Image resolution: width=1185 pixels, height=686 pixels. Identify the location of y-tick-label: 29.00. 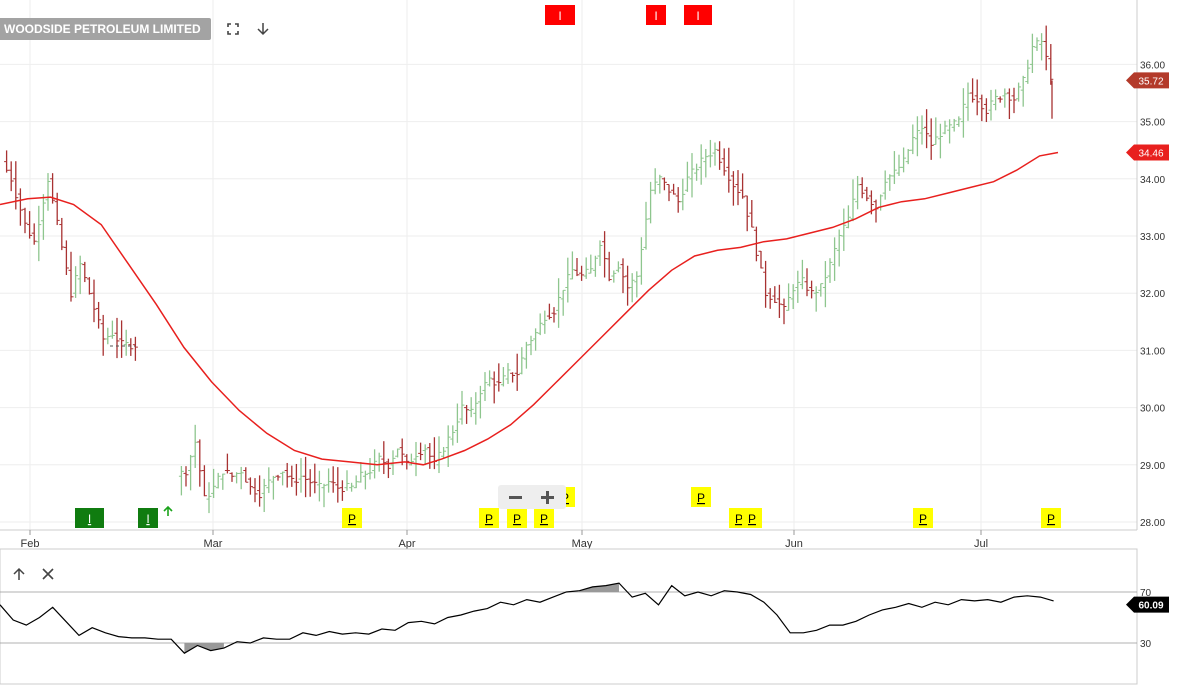
(1152, 466).